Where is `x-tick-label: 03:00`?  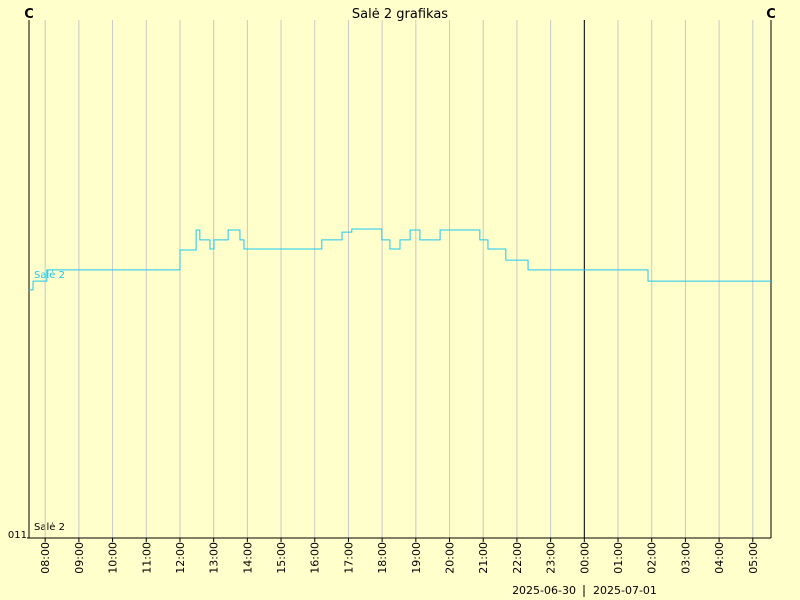 x-tick-label: 03:00 is located at coordinates (685, 558).